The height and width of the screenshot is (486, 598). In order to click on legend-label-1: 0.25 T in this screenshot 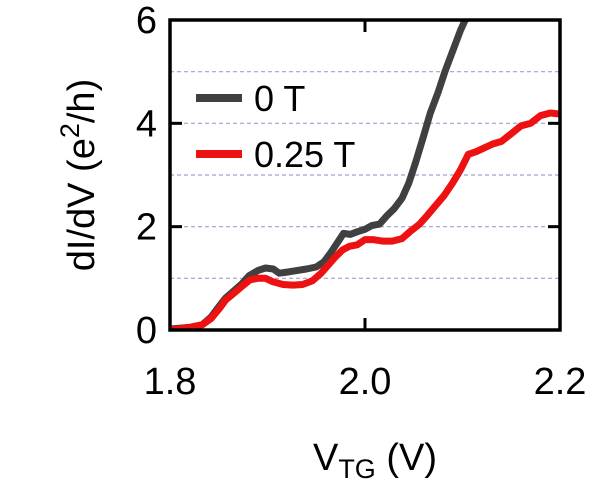, I will do `click(304, 154)`.